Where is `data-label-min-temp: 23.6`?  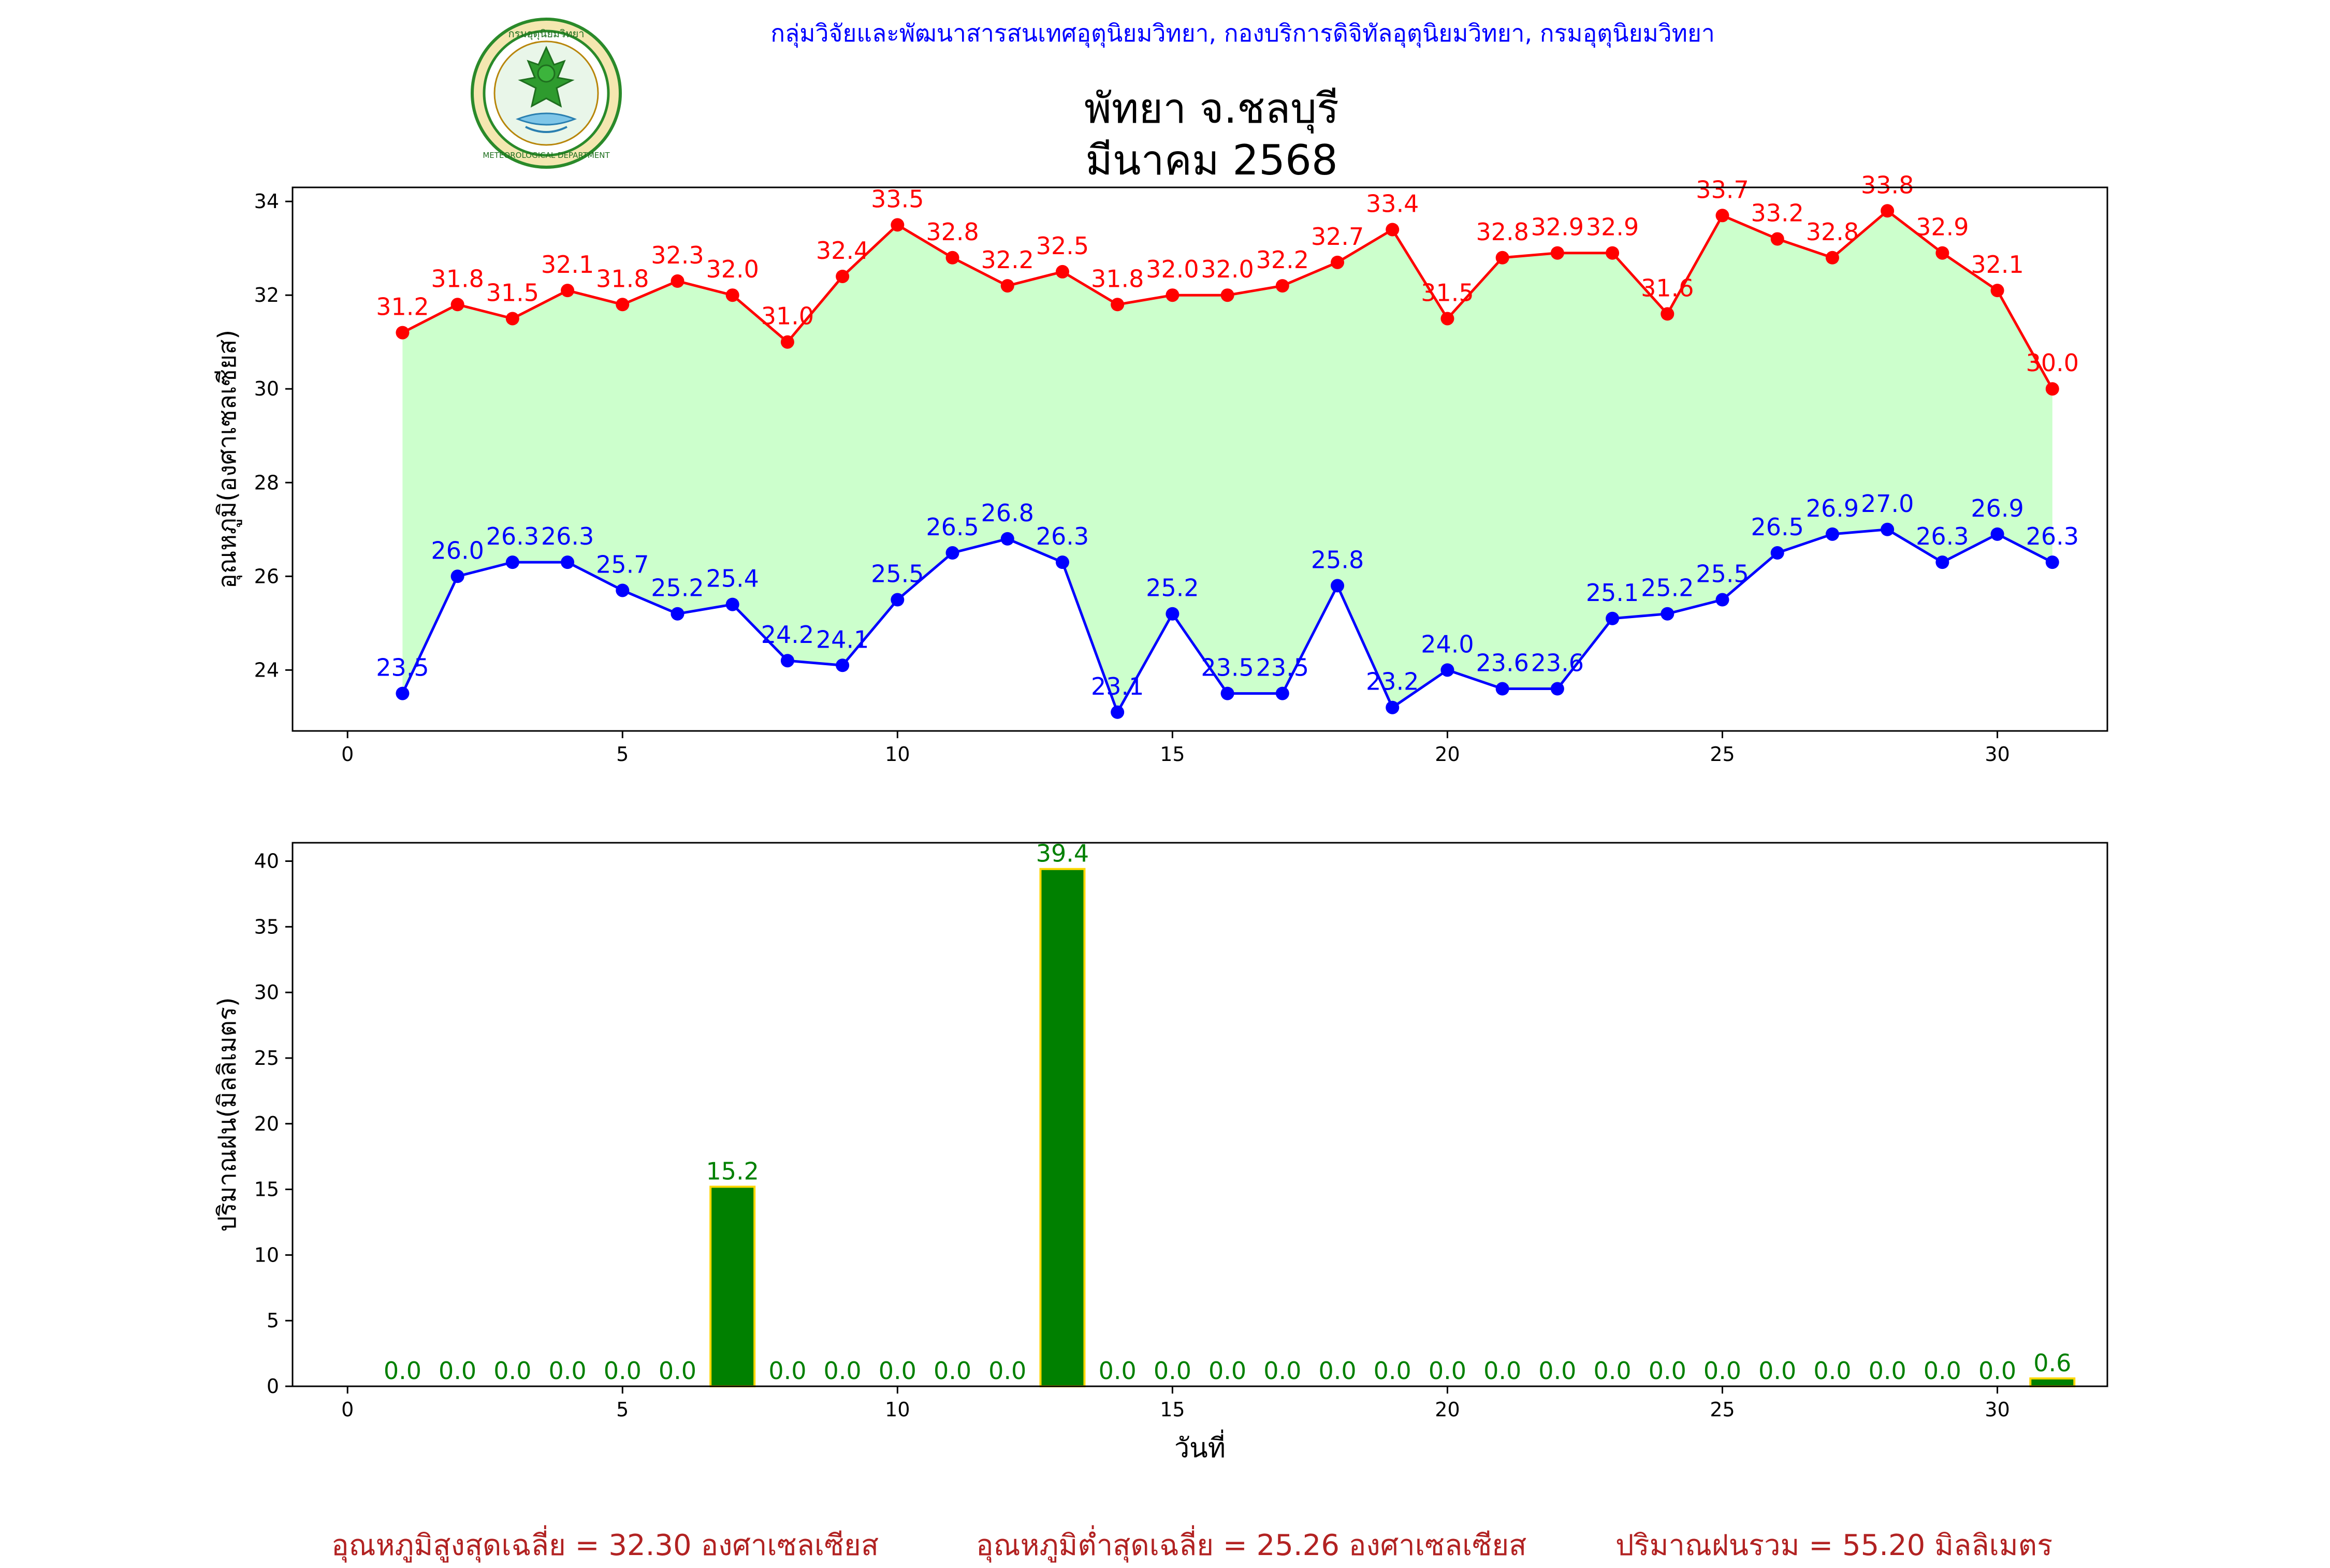
data-label-min-temp: 23.6 is located at coordinates (1502, 663).